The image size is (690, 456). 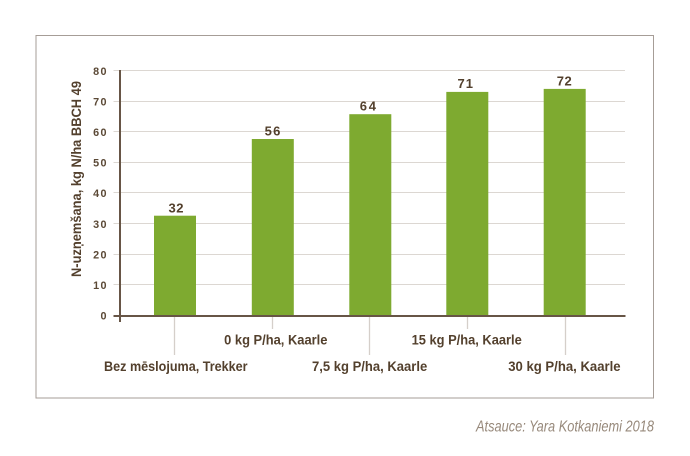 I want to click on svg-text: Bez mēslojuma, Trekker, so click(x=176, y=366).